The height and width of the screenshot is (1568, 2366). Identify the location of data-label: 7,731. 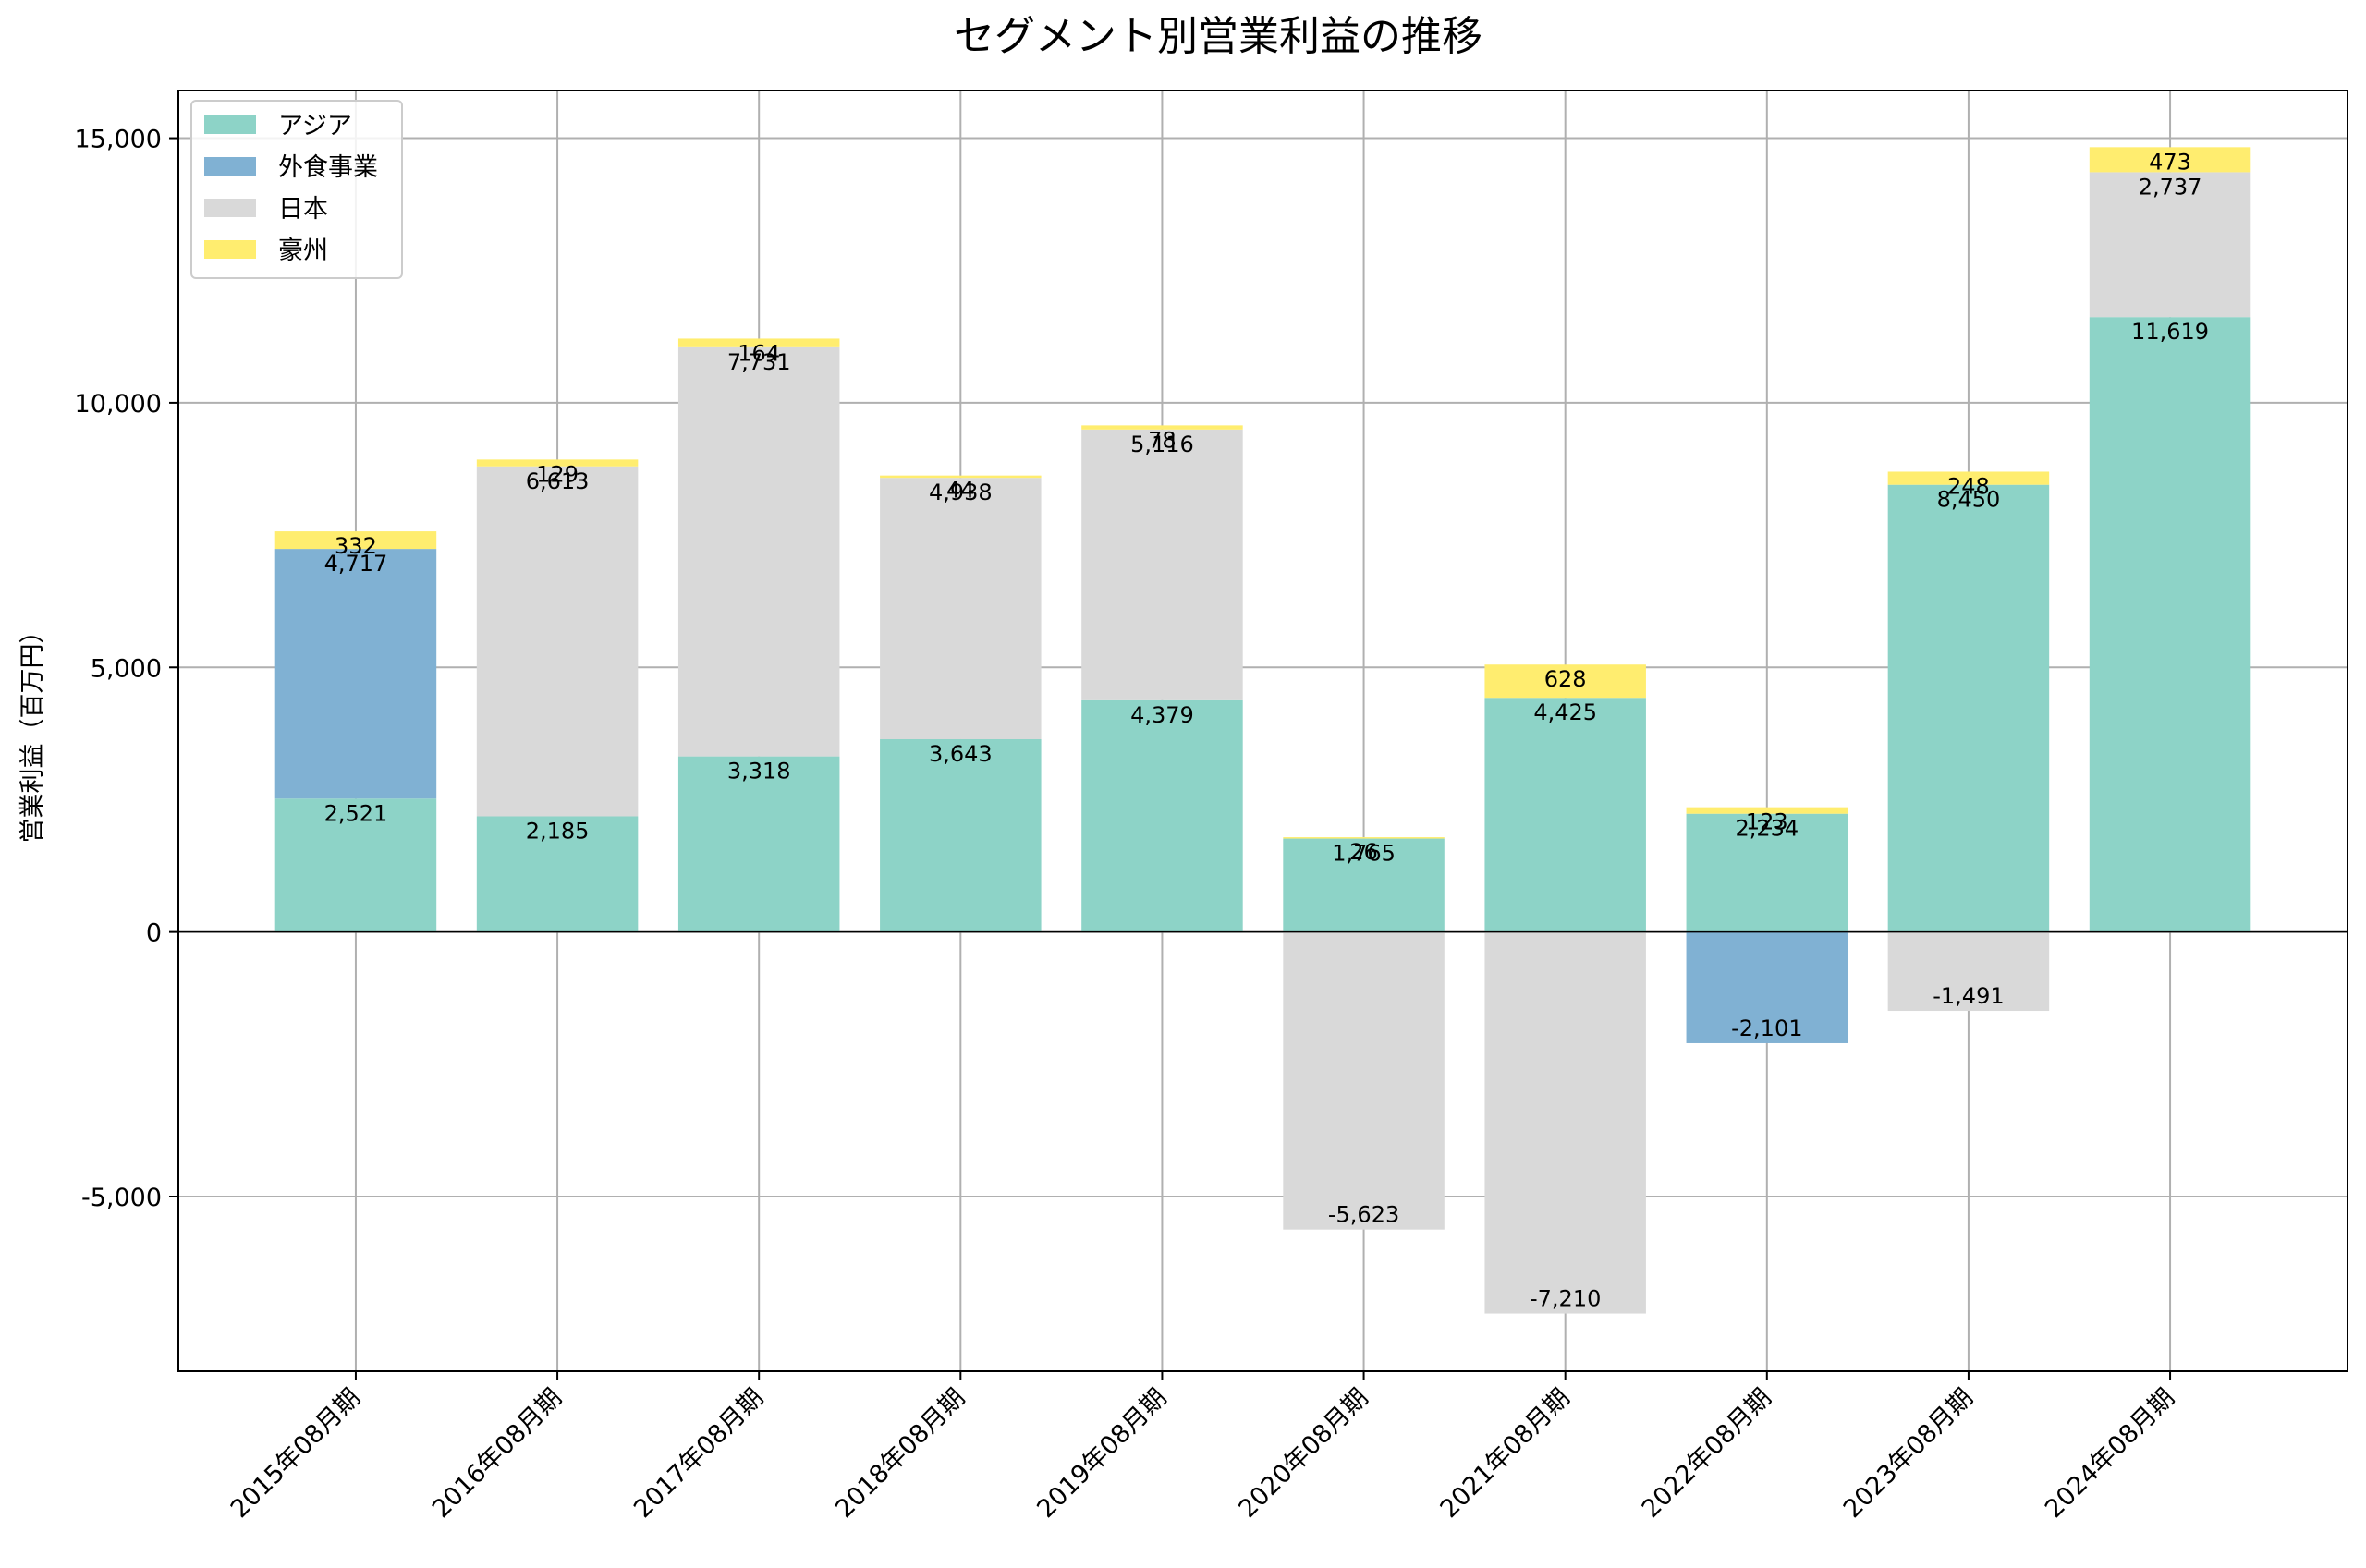
(759, 362).